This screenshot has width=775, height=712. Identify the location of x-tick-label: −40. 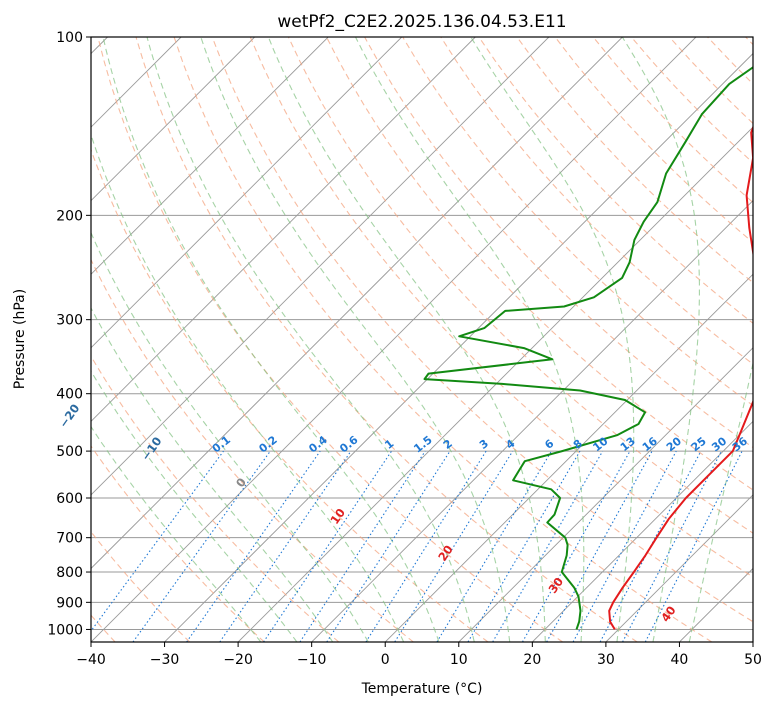
(91, 660).